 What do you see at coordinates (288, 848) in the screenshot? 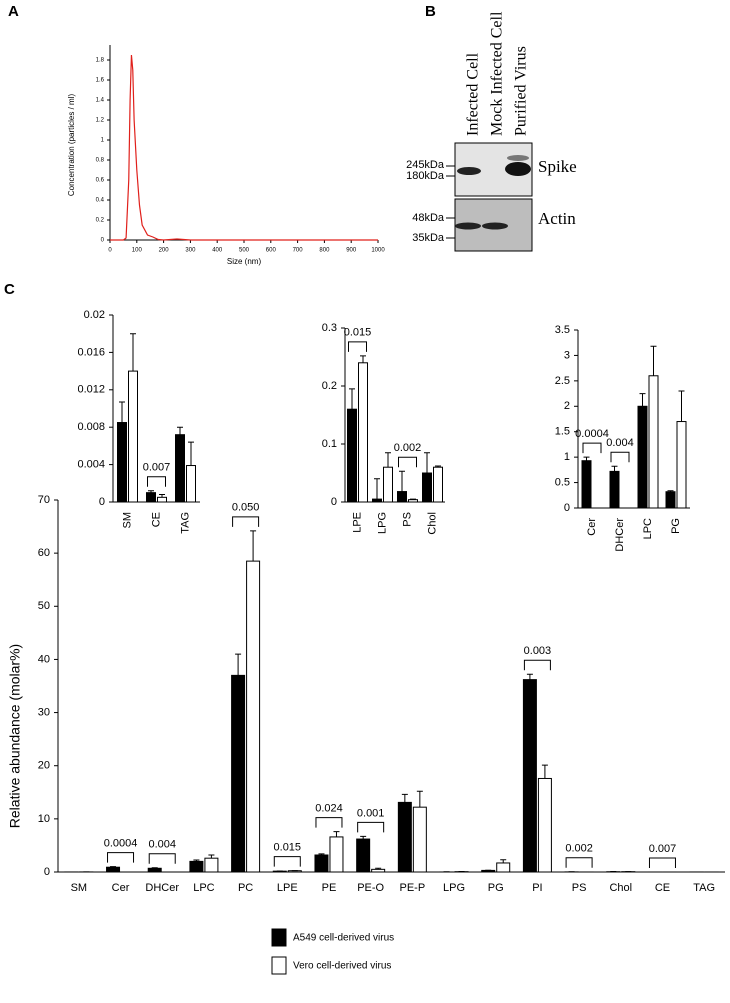
I see `p-value: 0.015` at bounding box center [288, 848].